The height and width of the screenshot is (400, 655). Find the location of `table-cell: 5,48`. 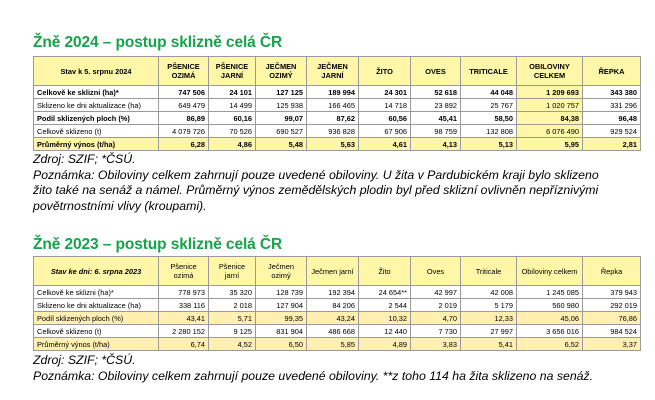

table-cell: 5,48 is located at coordinates (281, 144).